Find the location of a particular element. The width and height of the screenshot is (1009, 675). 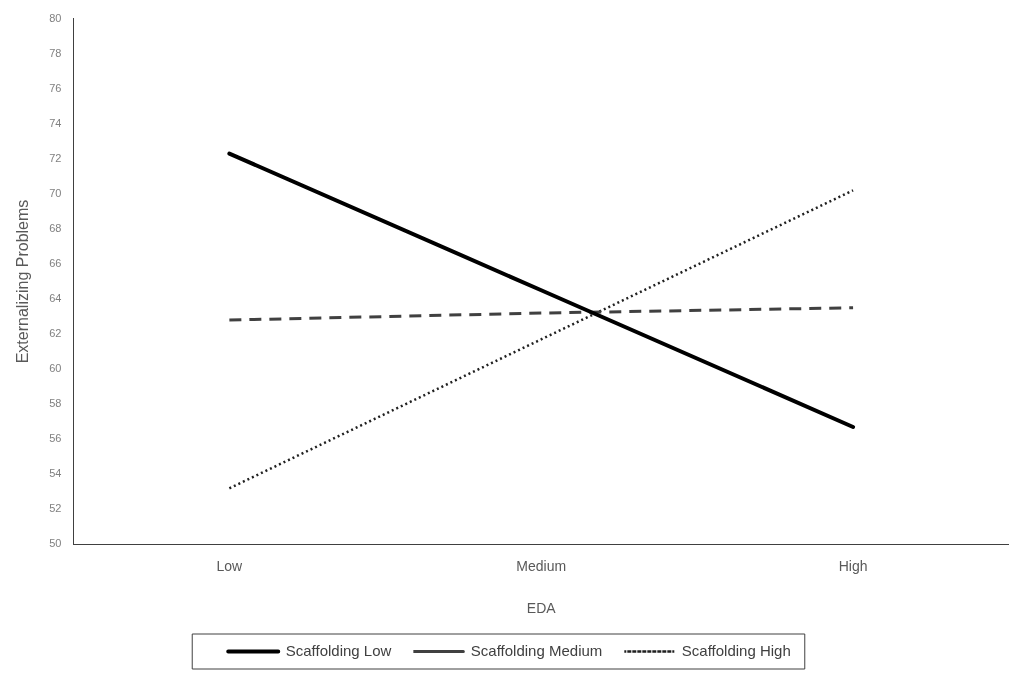

y-tick-label: 80 is located at coordinates (55, 17).